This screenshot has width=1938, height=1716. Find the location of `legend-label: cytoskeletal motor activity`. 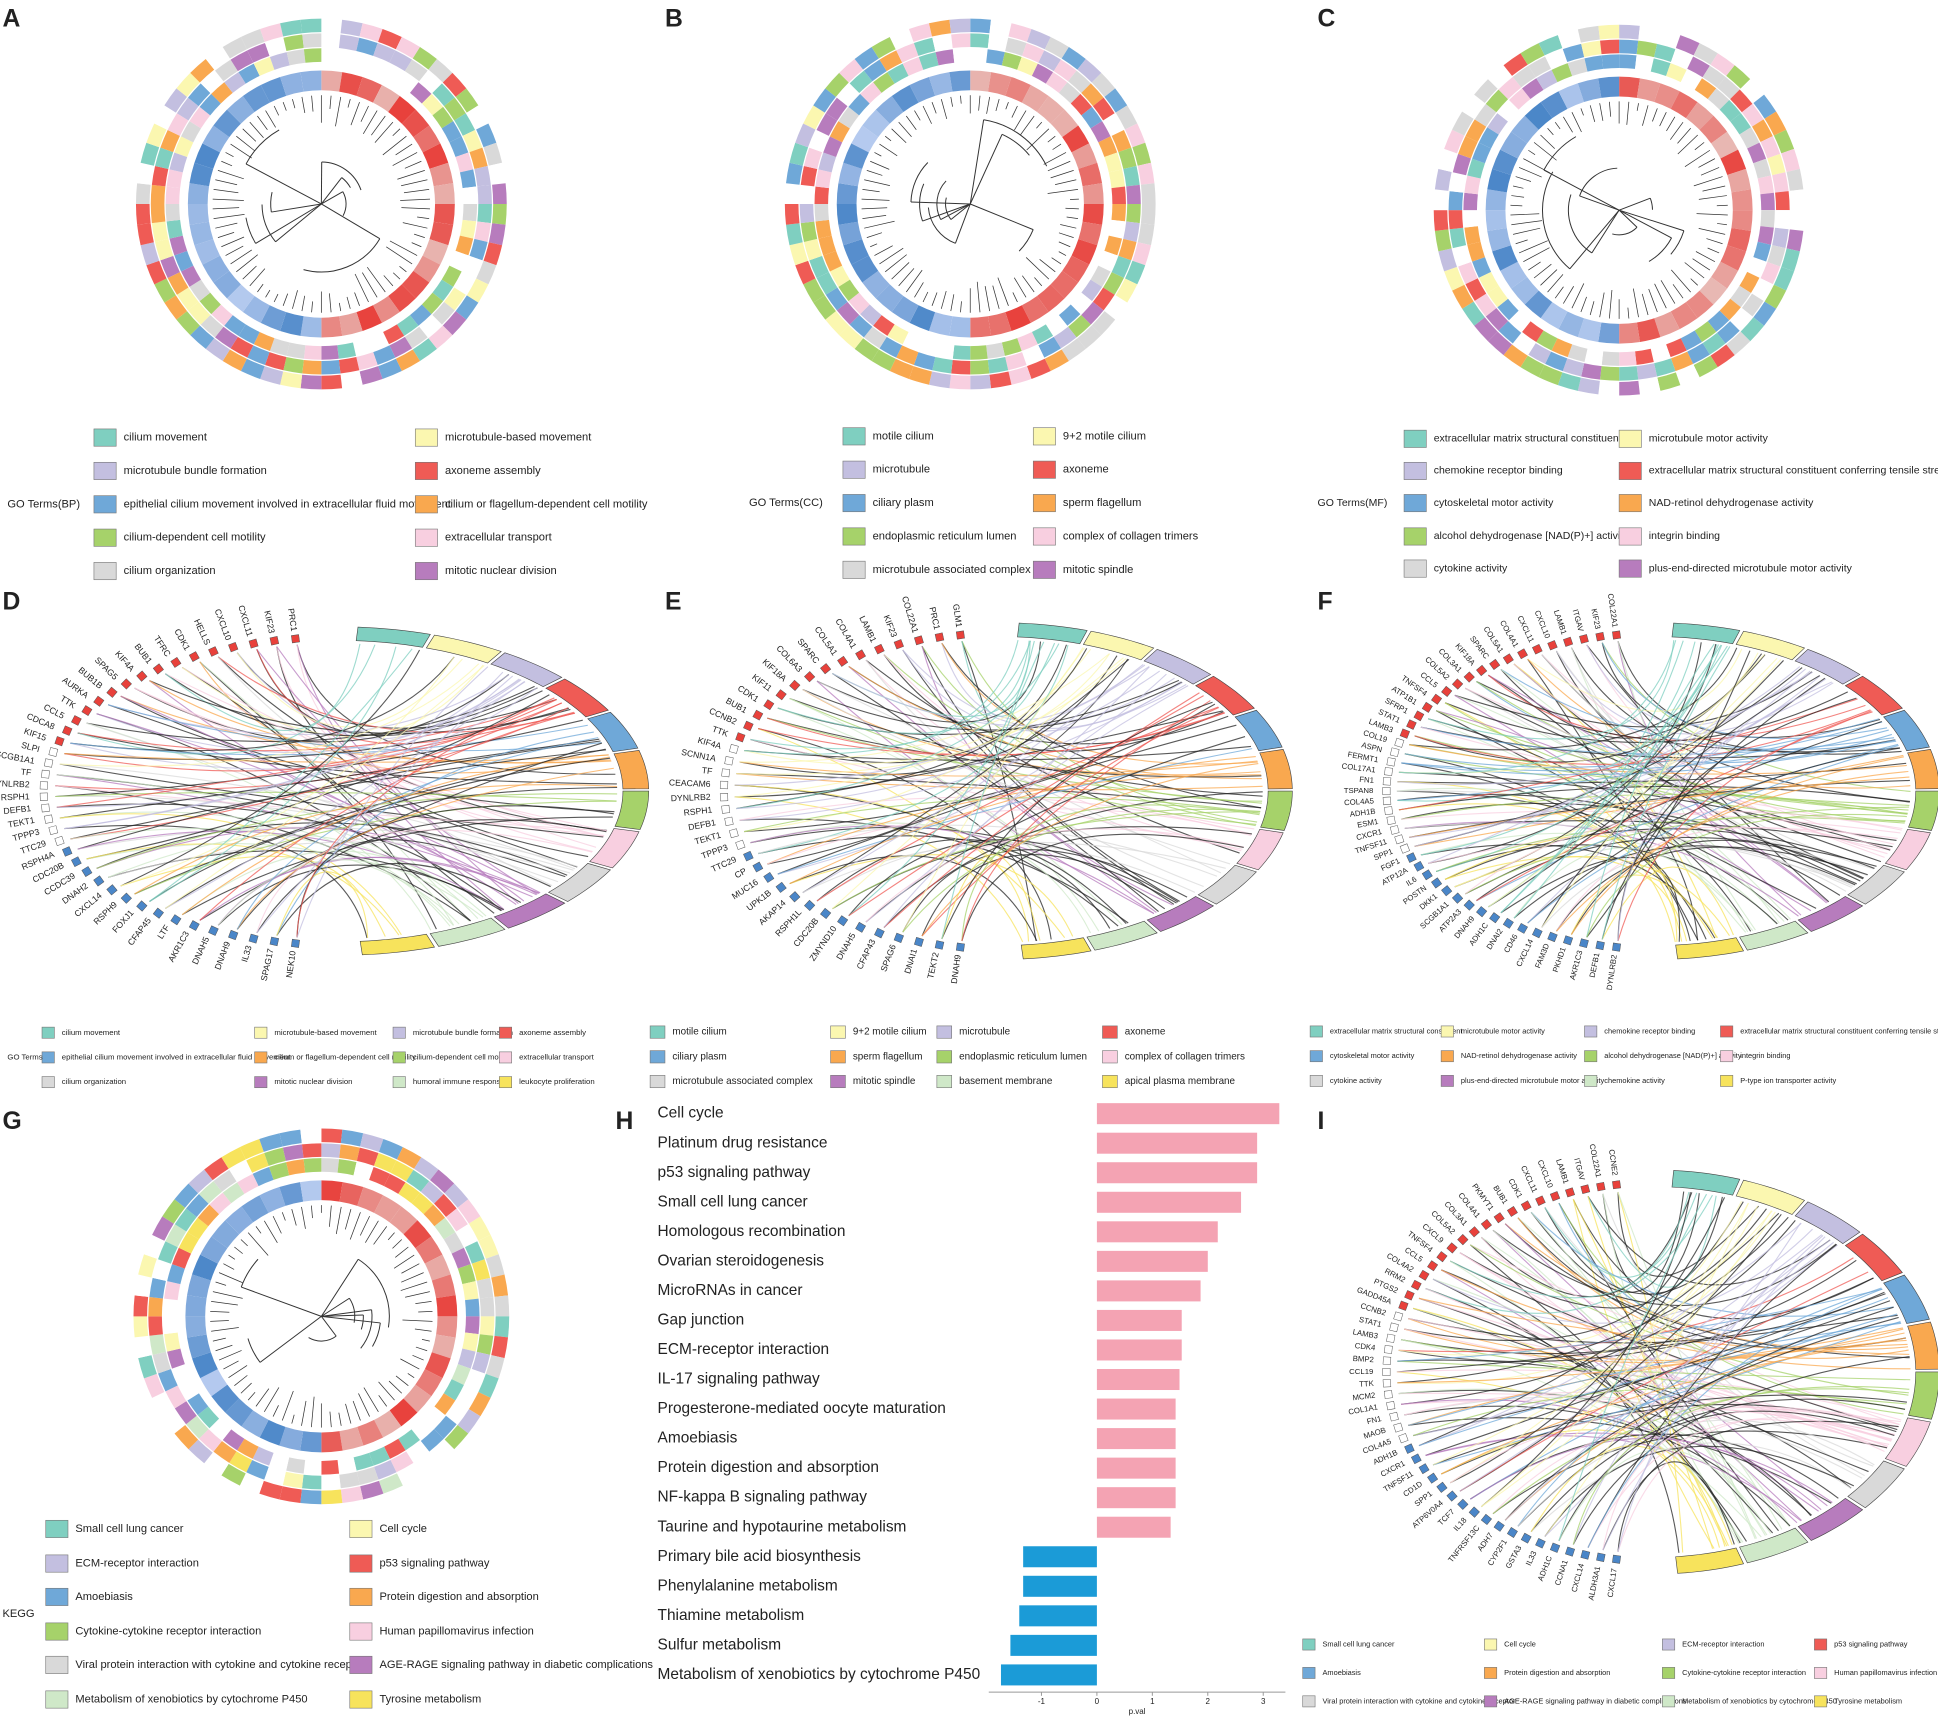

legend-label: cytoskeletal motor activity is located at coordinates (1372, 1055).